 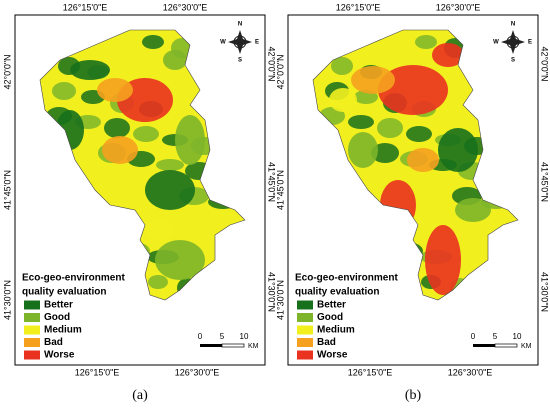 What do you see at coordinates (346, 278) in the screenshot?
I see `legend-title: Eco-geo-environment` at bounding box center [346, 278].